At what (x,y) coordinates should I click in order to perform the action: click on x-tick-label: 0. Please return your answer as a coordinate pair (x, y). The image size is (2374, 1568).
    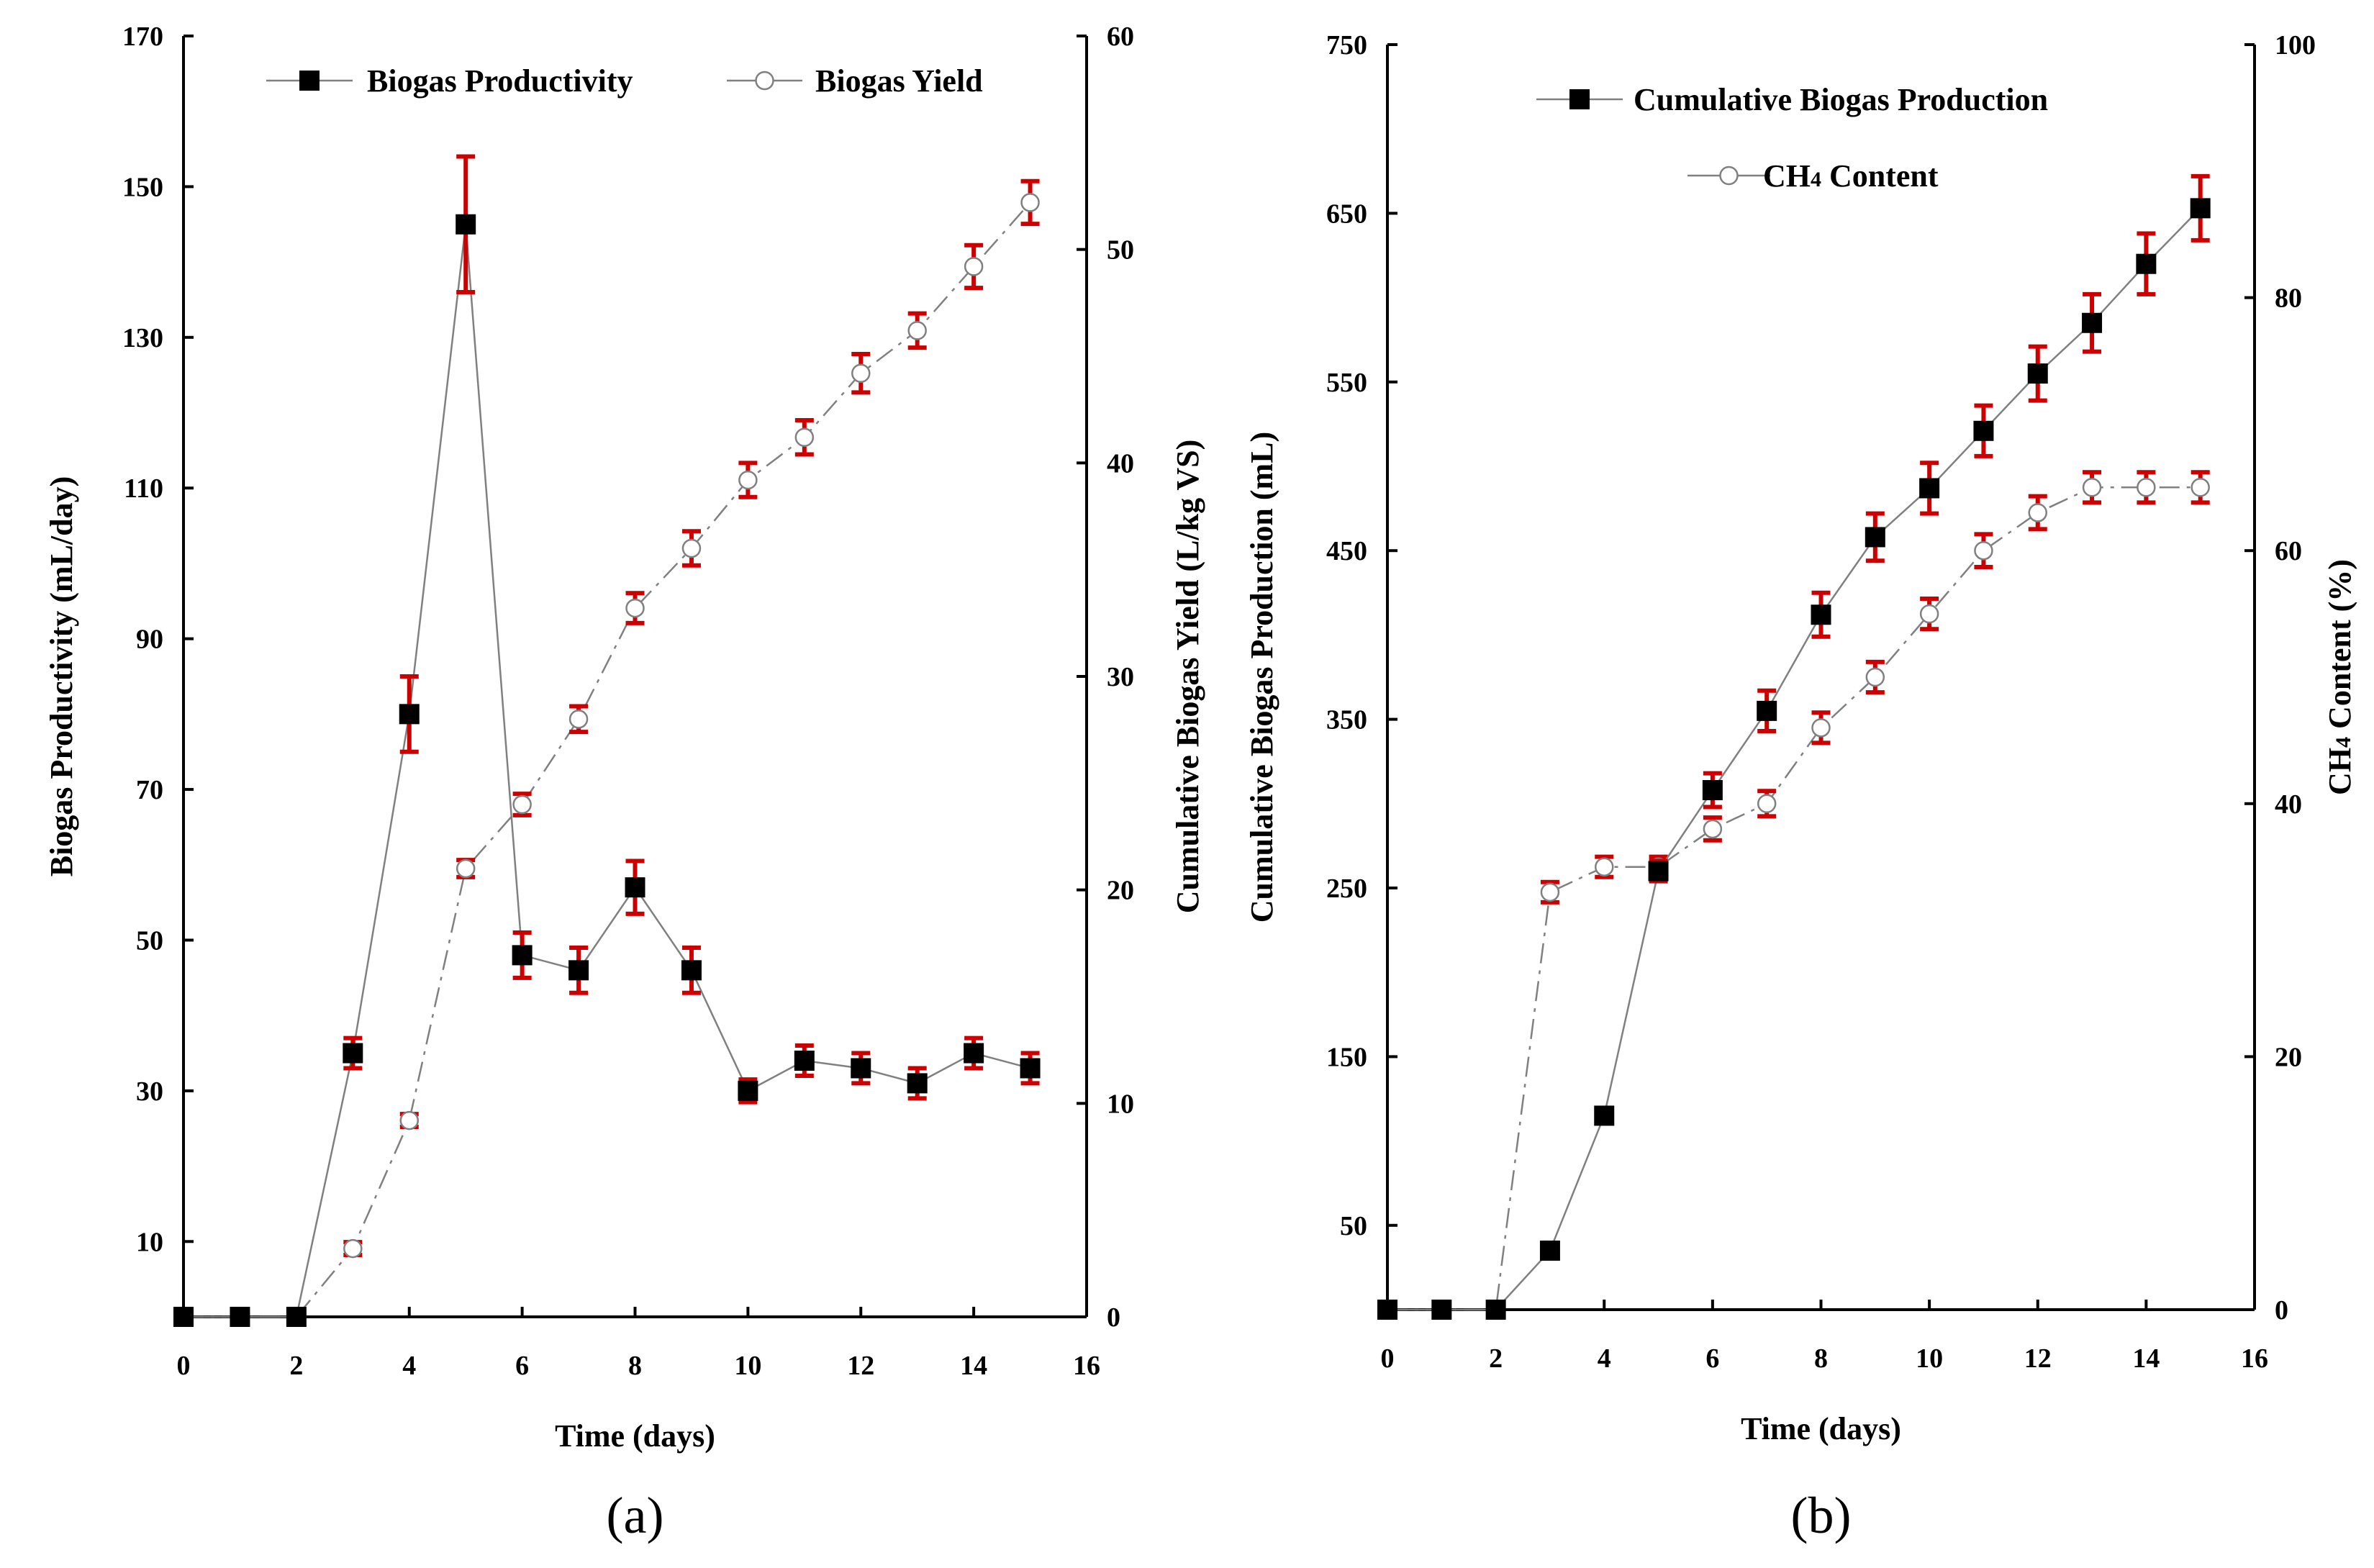
    Looking at the image, I should click on (184, 1366).